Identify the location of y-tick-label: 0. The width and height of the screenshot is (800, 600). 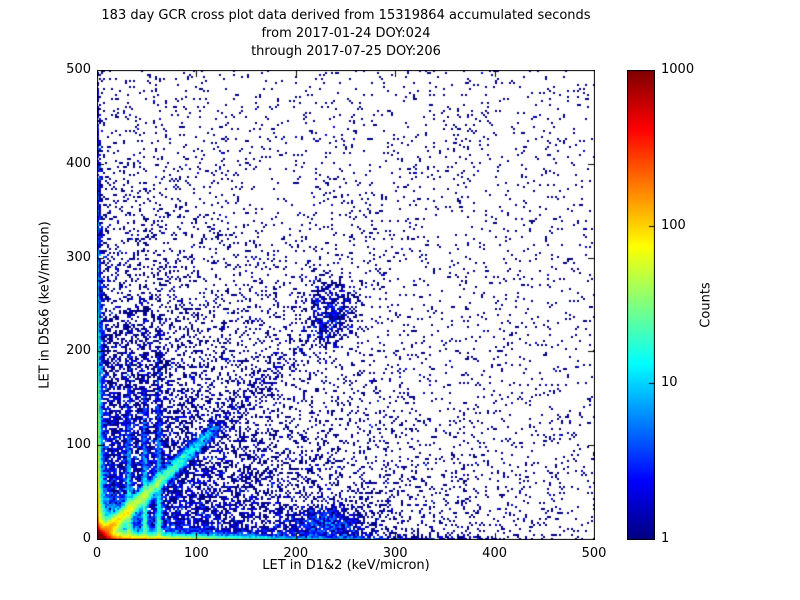
(86, 538).